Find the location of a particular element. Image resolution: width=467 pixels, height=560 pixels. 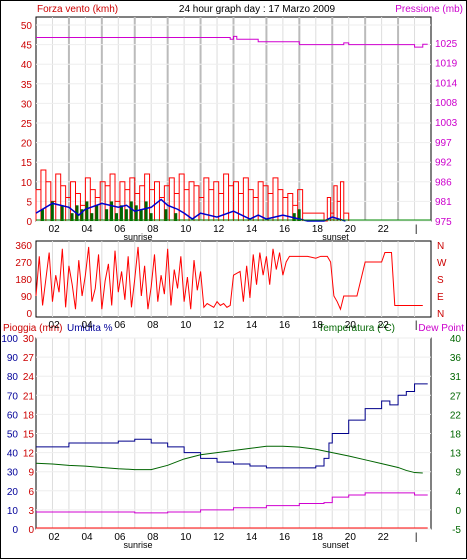

humidity-axis-tick: 90 is located at coordinates (13, 358).